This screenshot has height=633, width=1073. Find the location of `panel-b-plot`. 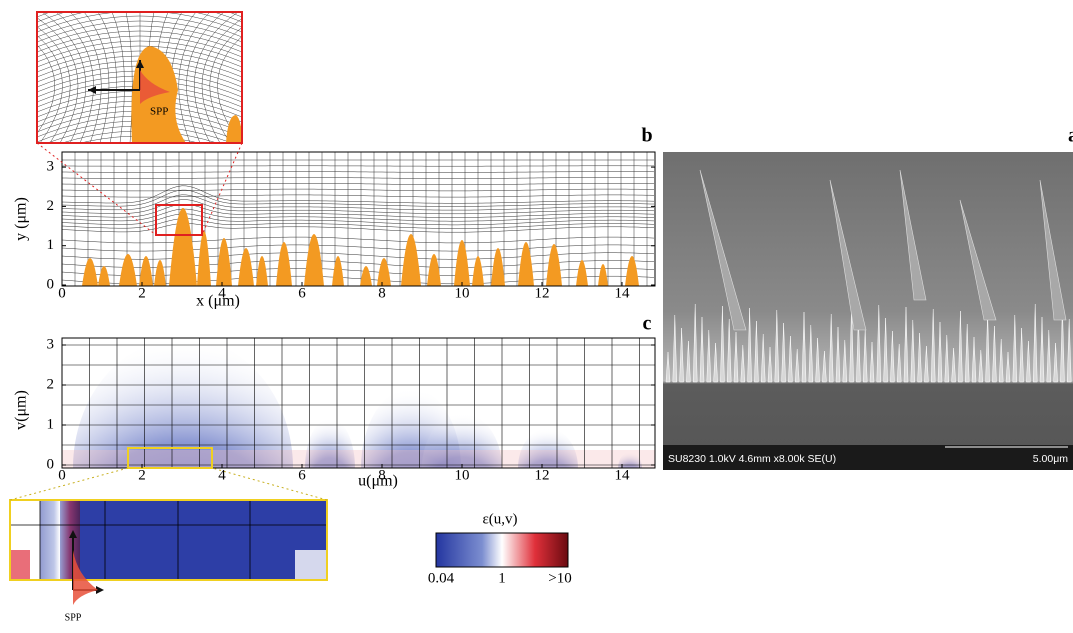

panel-b-plot is located at coordinates (358, 219).